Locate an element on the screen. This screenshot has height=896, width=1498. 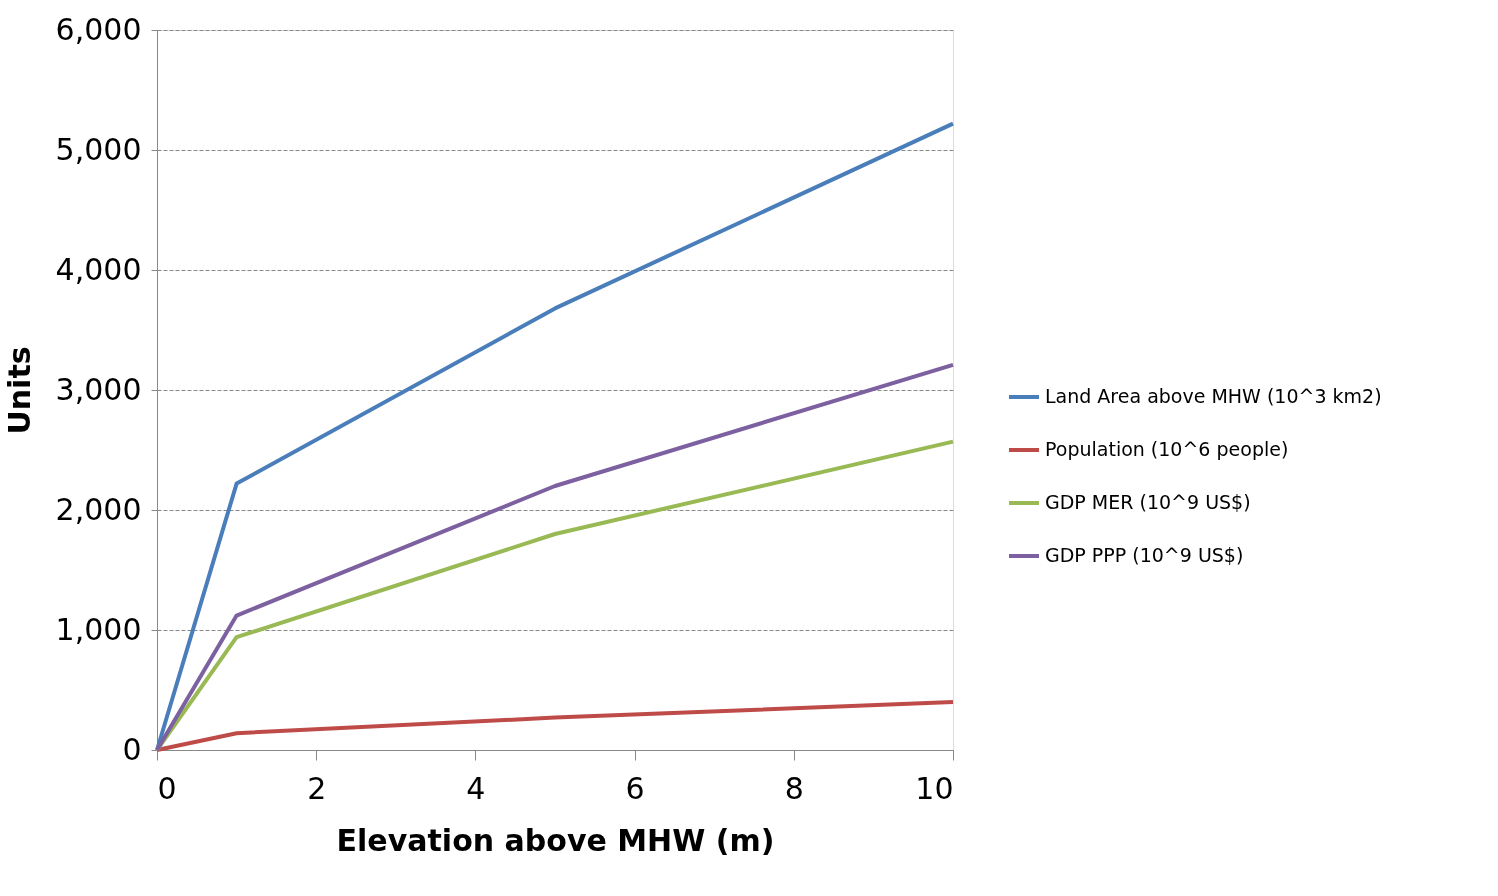
legend-label: Population (10^6 people) is located at coordinates (1167, 449).